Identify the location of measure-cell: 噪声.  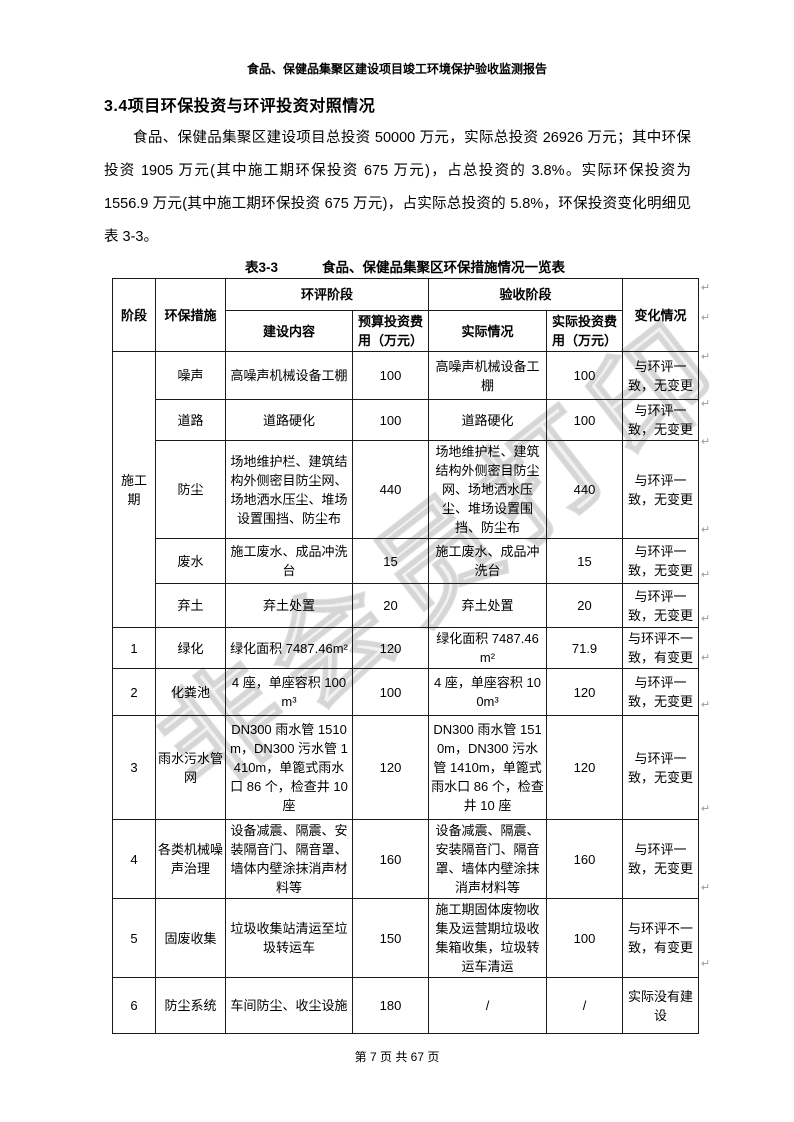
(190, 375).